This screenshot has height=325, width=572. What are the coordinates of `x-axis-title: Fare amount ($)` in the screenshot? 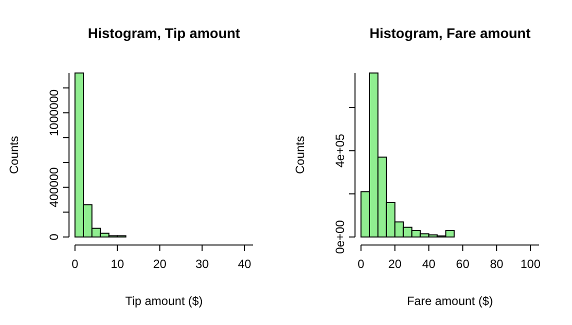 It's located at (450, 301).